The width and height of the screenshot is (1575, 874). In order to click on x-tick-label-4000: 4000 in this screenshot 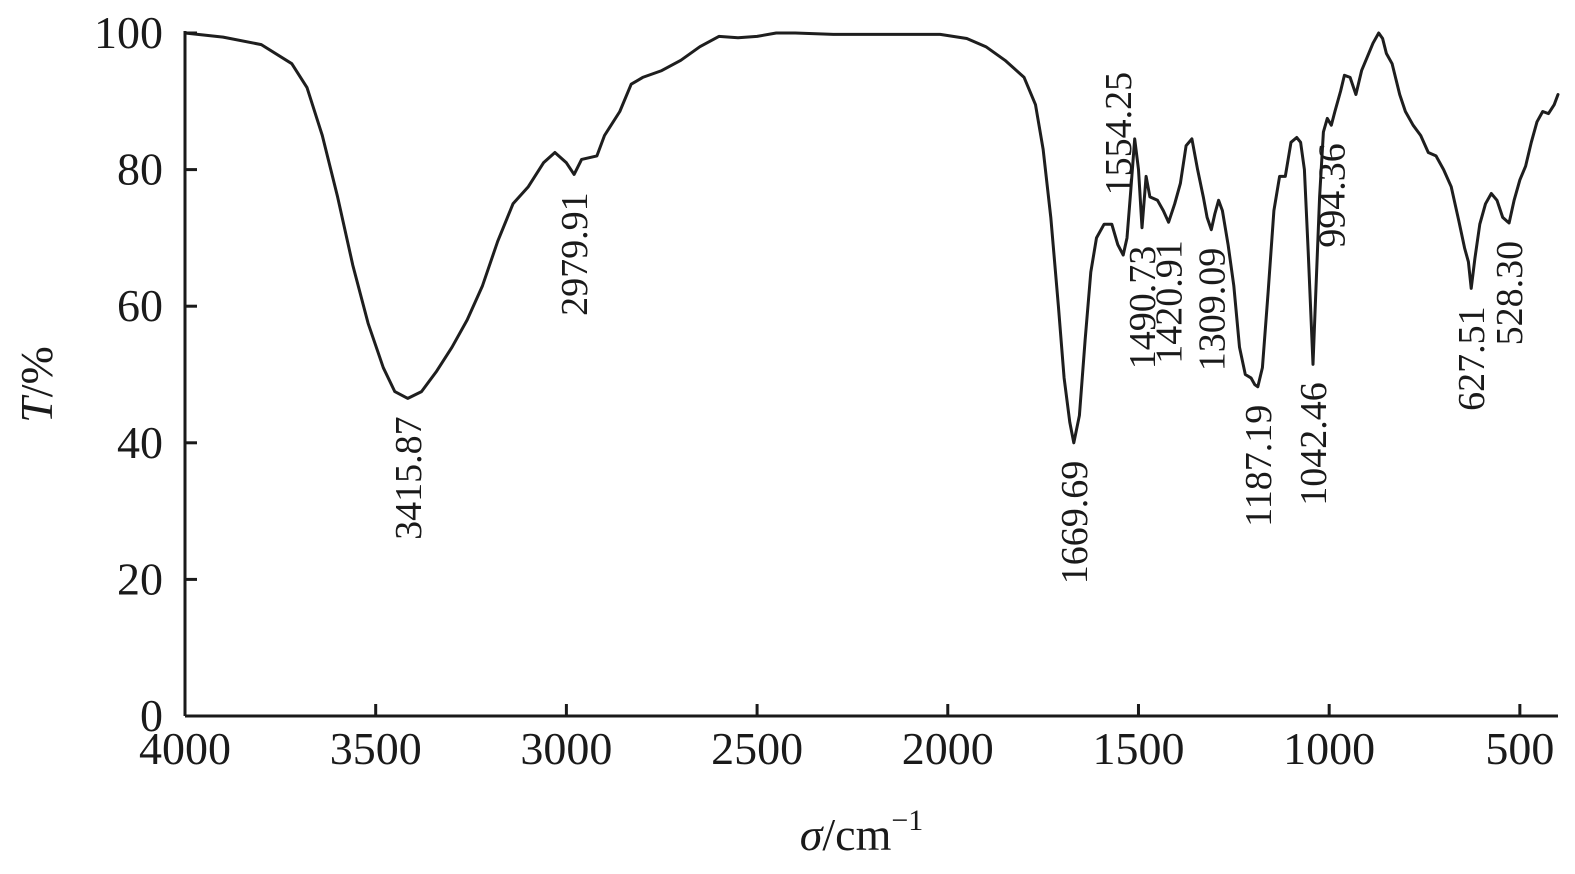, I will do `click(185, 748)`.